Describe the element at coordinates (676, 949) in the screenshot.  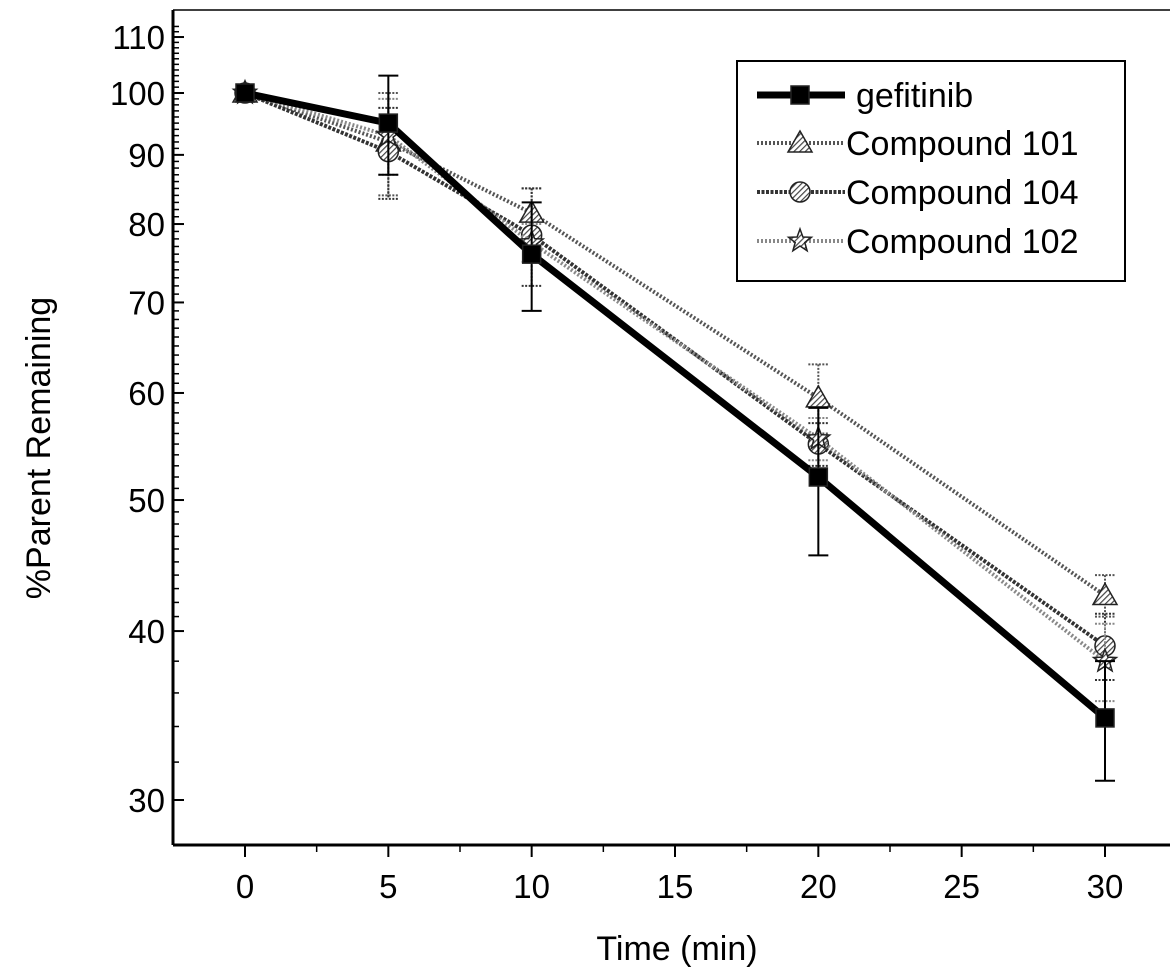
I see `x-axis-label: Time (min)` at that location.